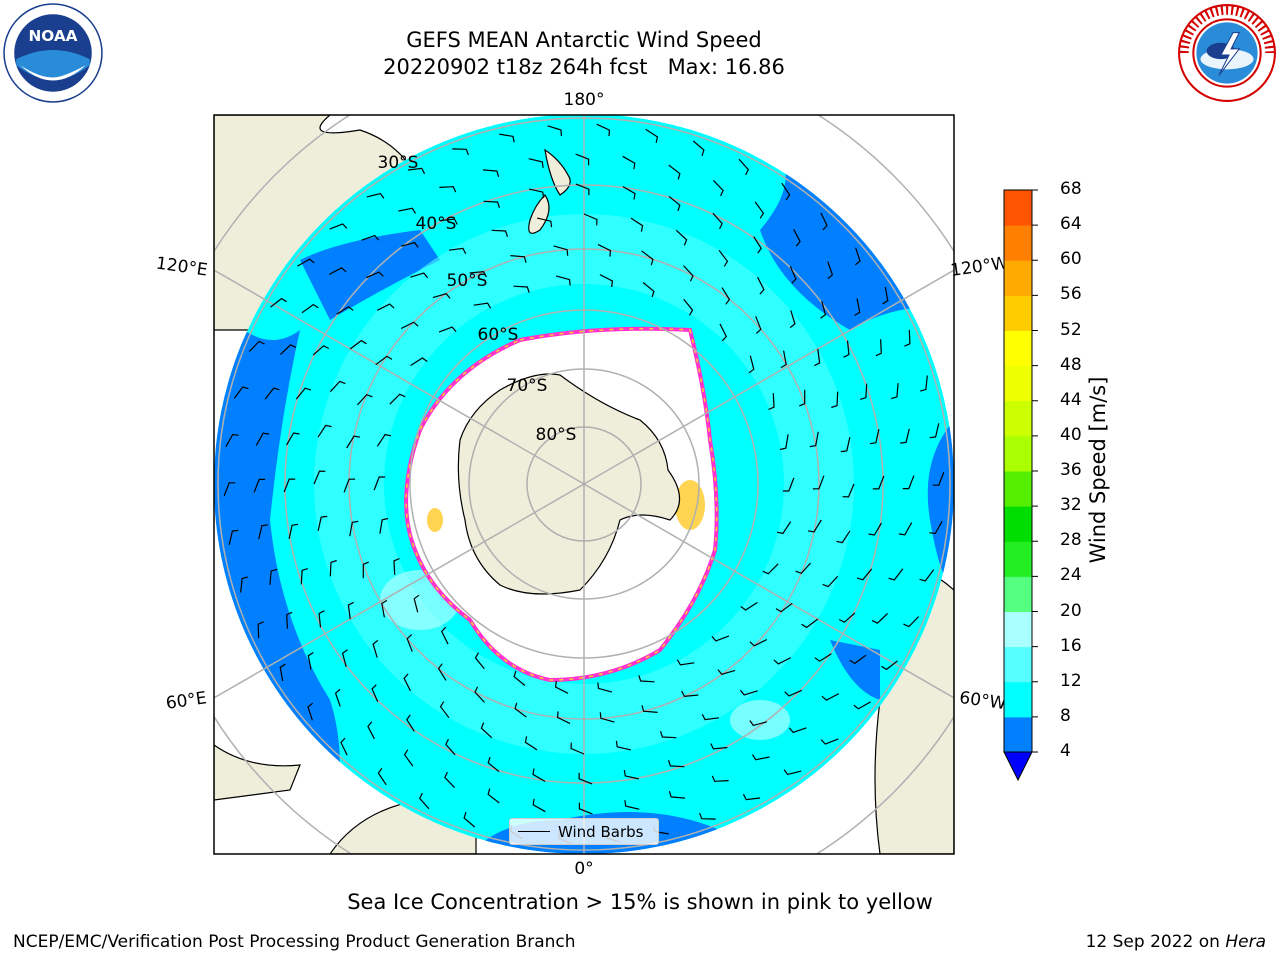 The width and height of the screenshot is (1280, 960). Describe the element at coordinates (569, 484) in the screenshot. I see `antarctica` at that location.